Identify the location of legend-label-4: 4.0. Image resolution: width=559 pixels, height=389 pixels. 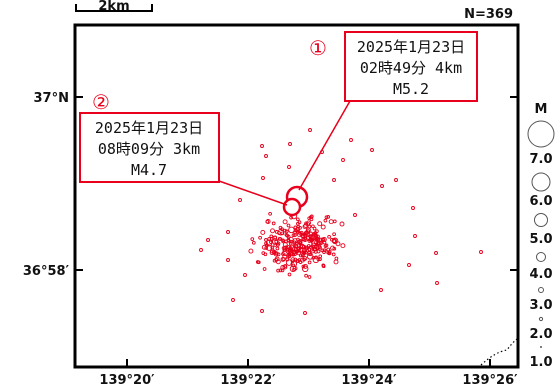
(540, 274).